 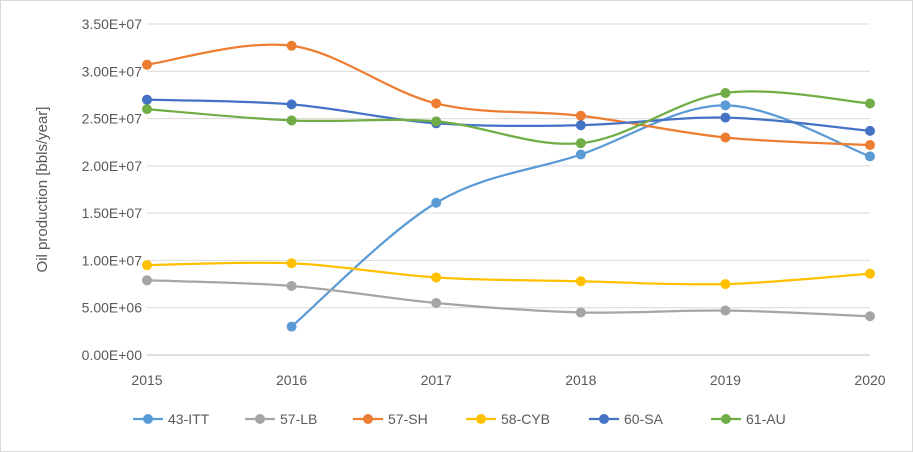 I want to click on legend-label: 58-CYB, so click(x=525, y=419).